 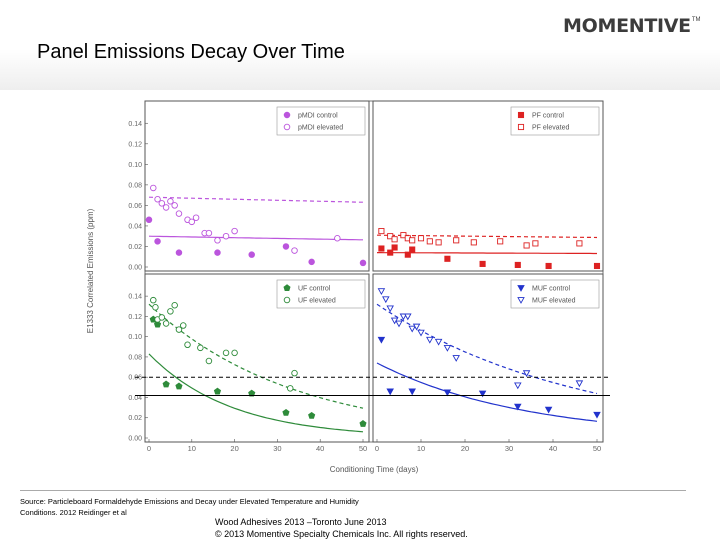 I want to click on legend-box, so click(x=555, y=121).